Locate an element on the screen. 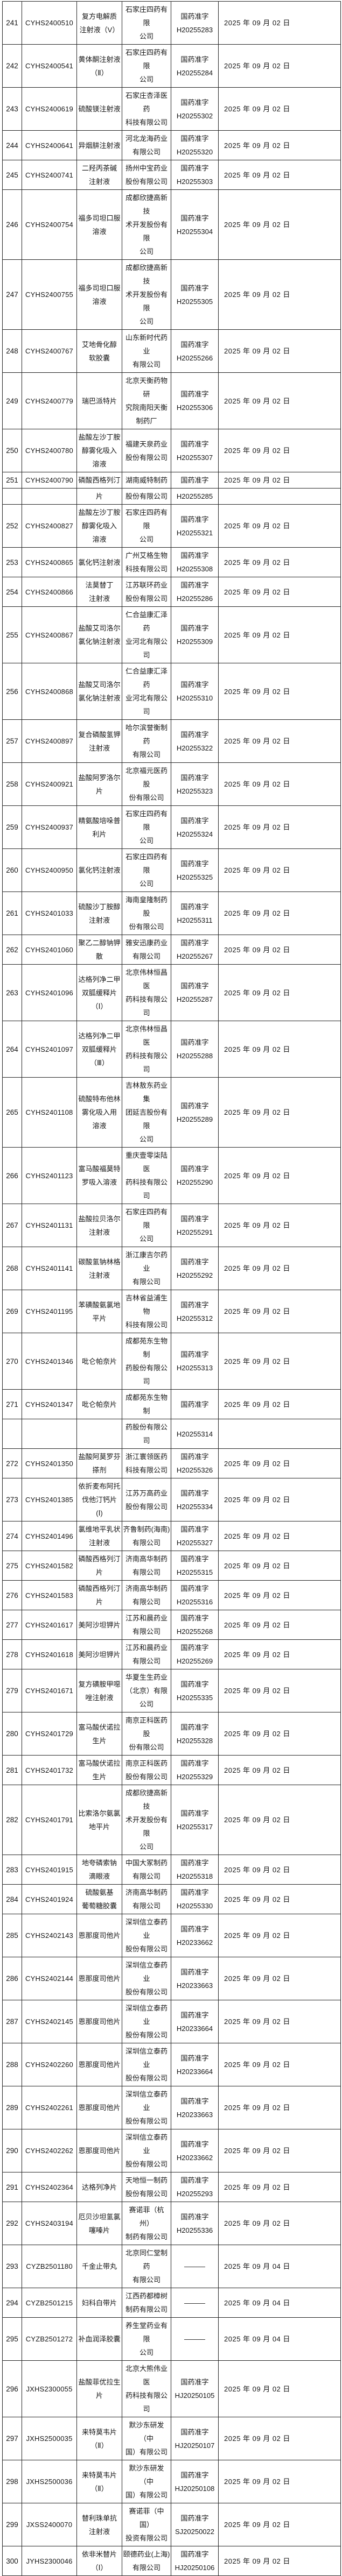  acceptance-number-cell: CYHS2402260 is located at coordinates (49, 2064).